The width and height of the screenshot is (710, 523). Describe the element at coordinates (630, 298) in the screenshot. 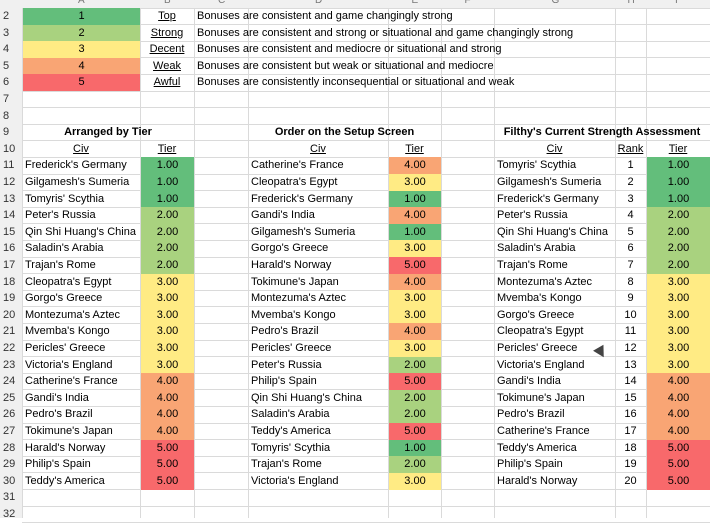

I see `rank-value: 9` at that location.